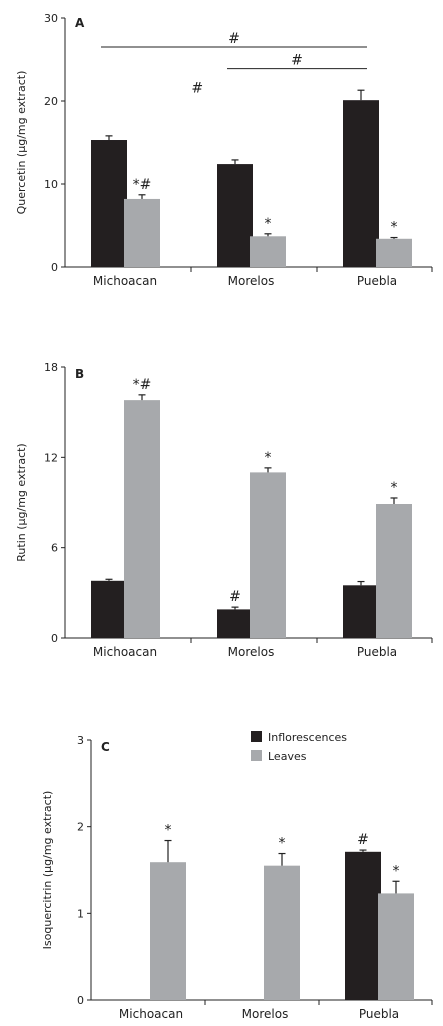 This screenshot has width=443, height=1026. Describe the element at coordinates (51, 457) in the screenshot. I see `y-tick-label: 12` at that location.